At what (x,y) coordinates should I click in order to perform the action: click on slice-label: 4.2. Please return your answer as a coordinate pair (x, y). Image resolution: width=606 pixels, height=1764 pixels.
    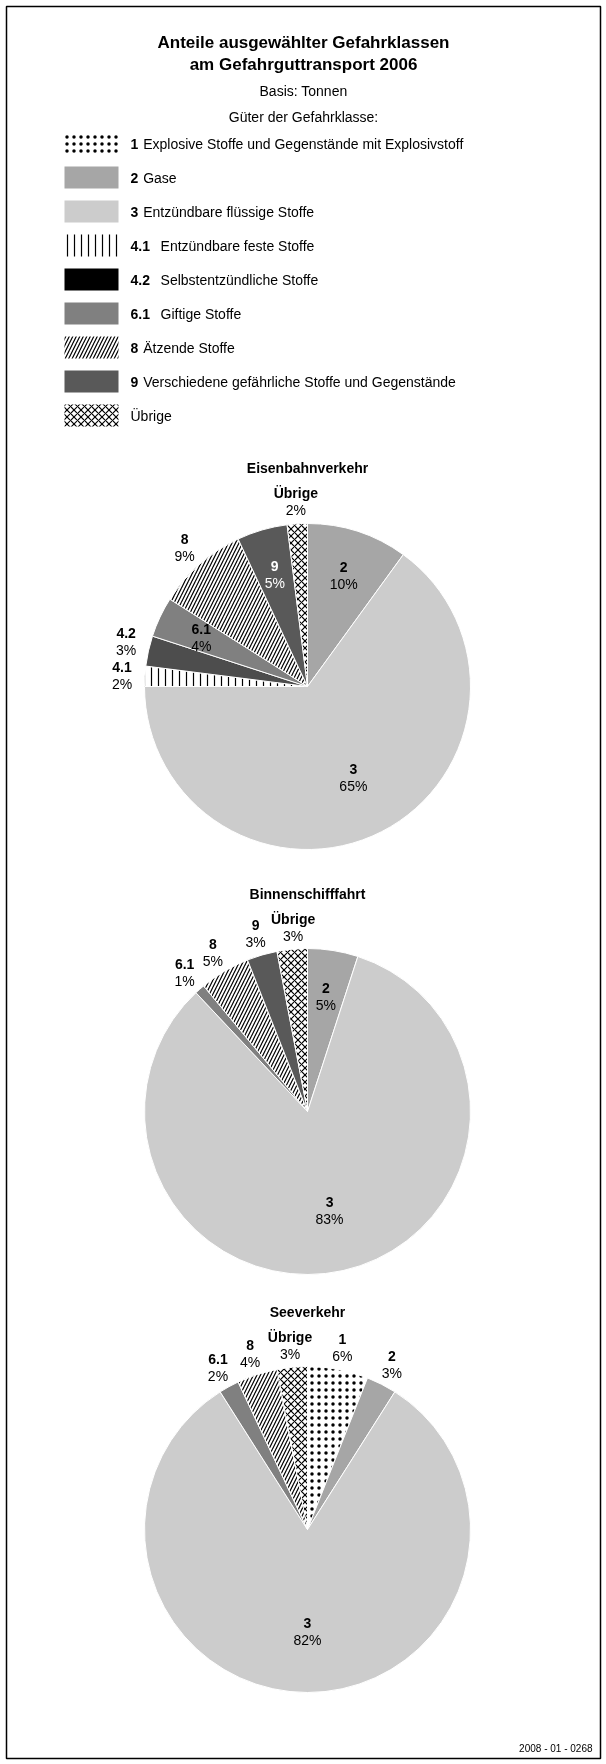
    Looking at the image, I should click on (126, 632).